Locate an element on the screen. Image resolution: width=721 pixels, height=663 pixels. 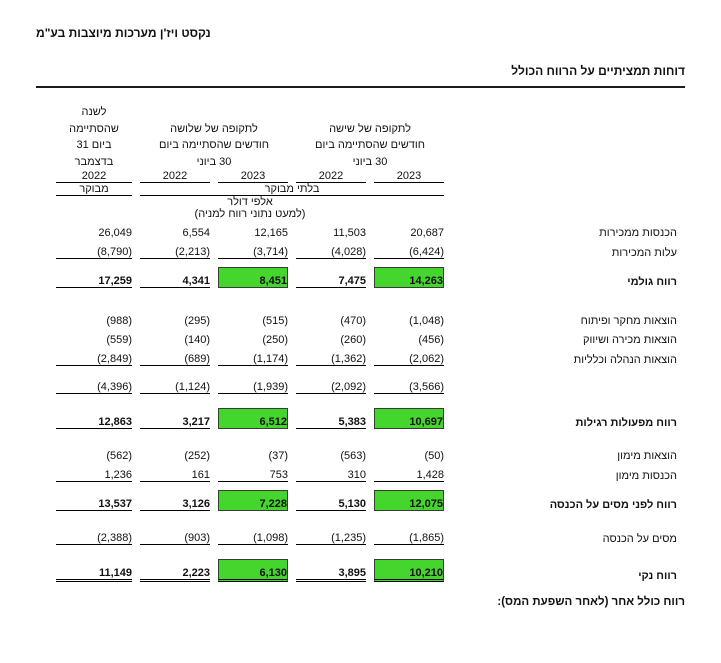
value-cell: 1,236 is located at coordinates (94, 472).